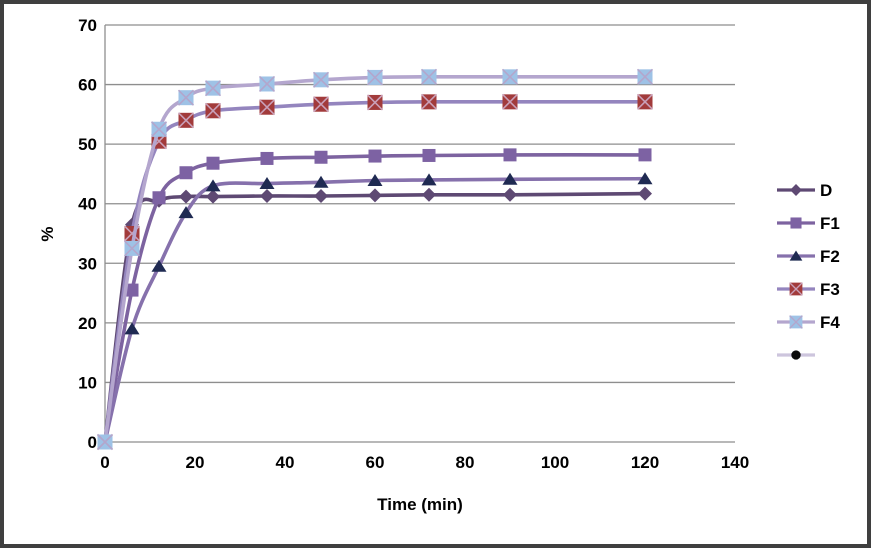 Image resolution: width=871 pixels, height=548 pixels. I want to click on marker-F3-60-x, so click(375, 102).